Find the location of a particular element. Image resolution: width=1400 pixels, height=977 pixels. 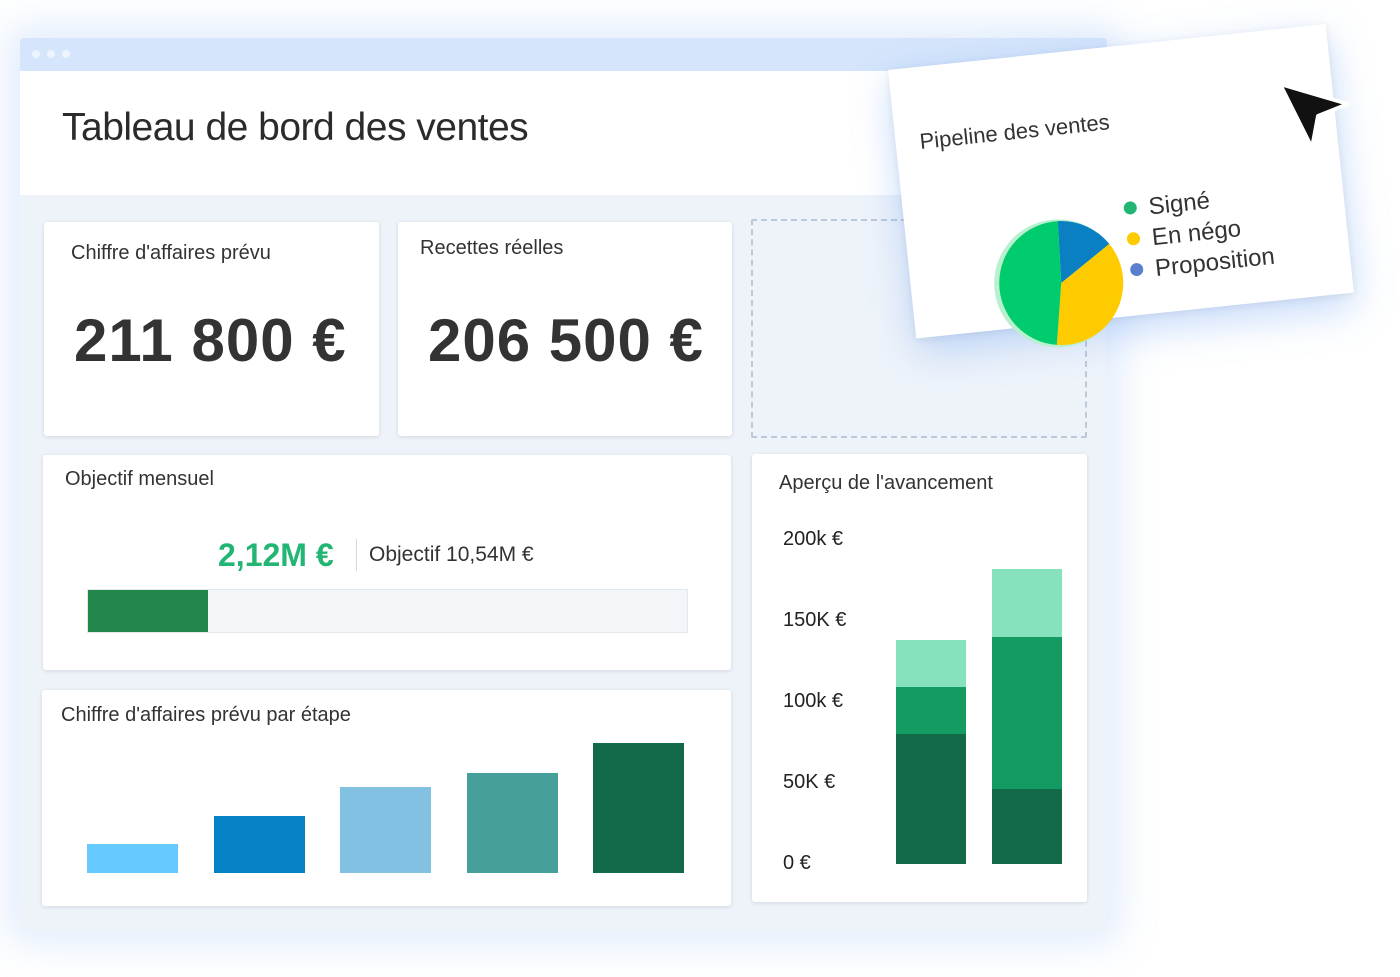

goal-divider is located at coordinates (356, 555).